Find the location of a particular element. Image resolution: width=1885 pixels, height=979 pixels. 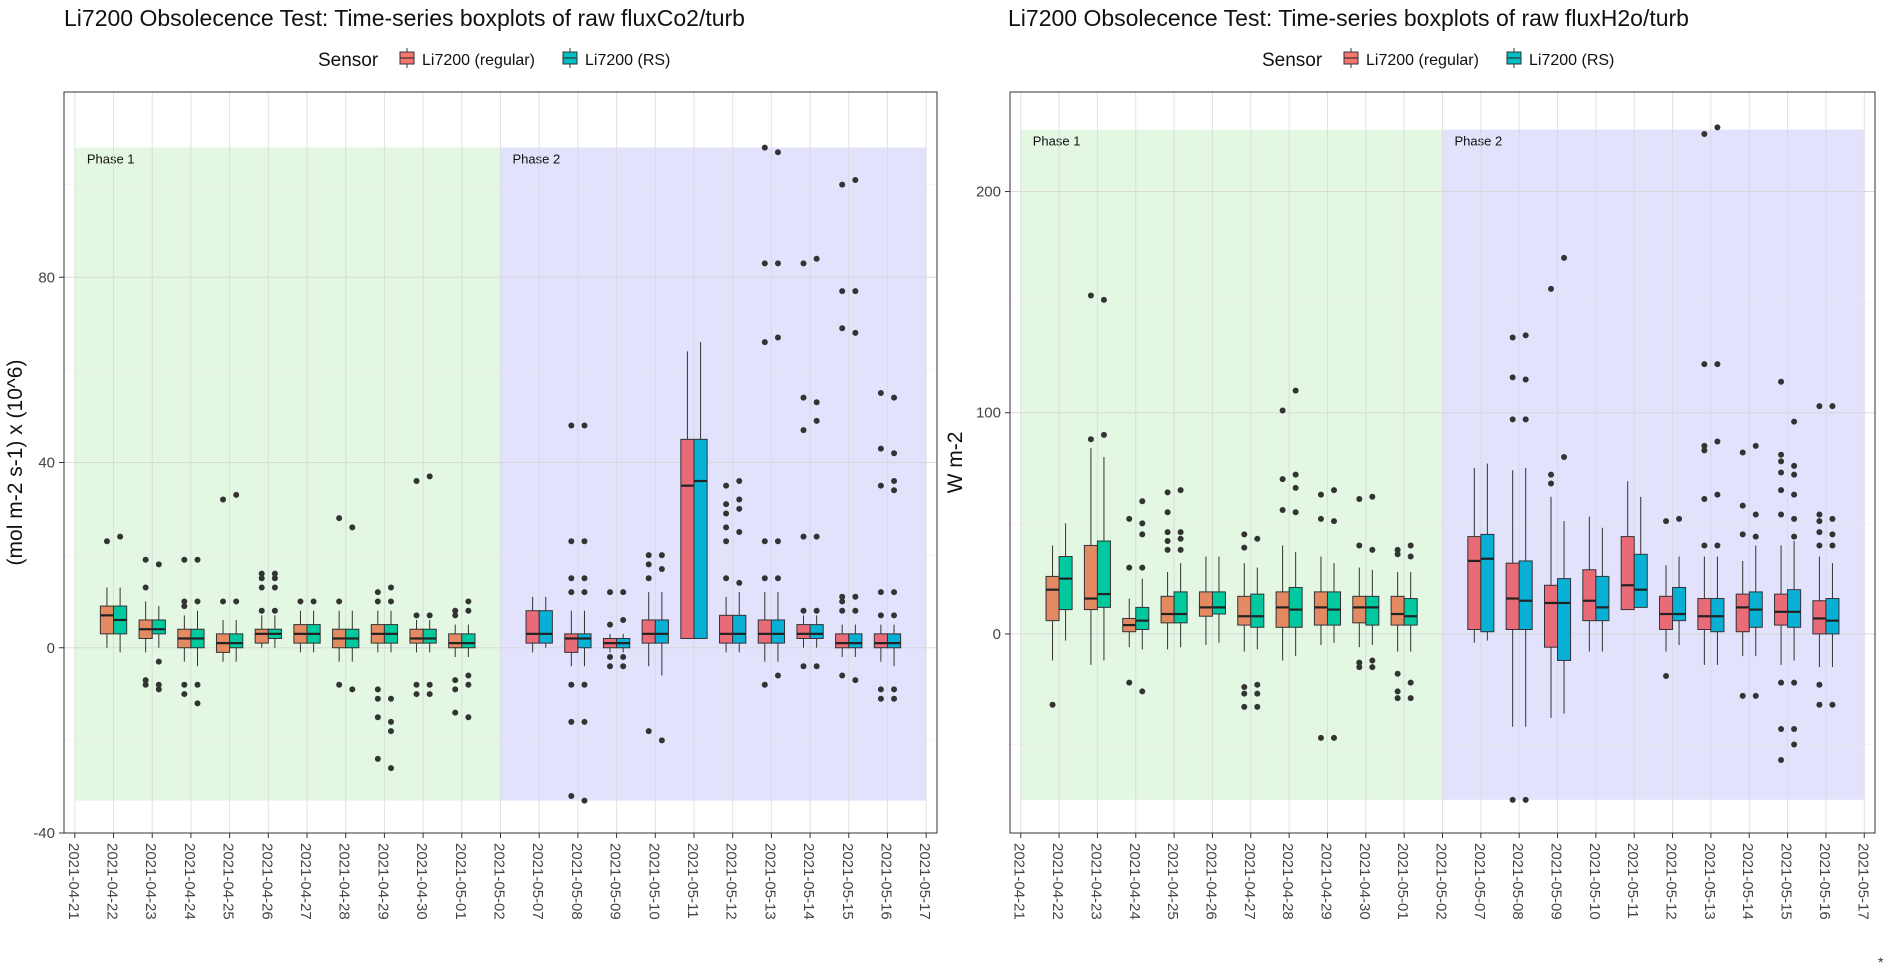

legend-label: Li7200 (RS) is located at coordinates (627, 60).